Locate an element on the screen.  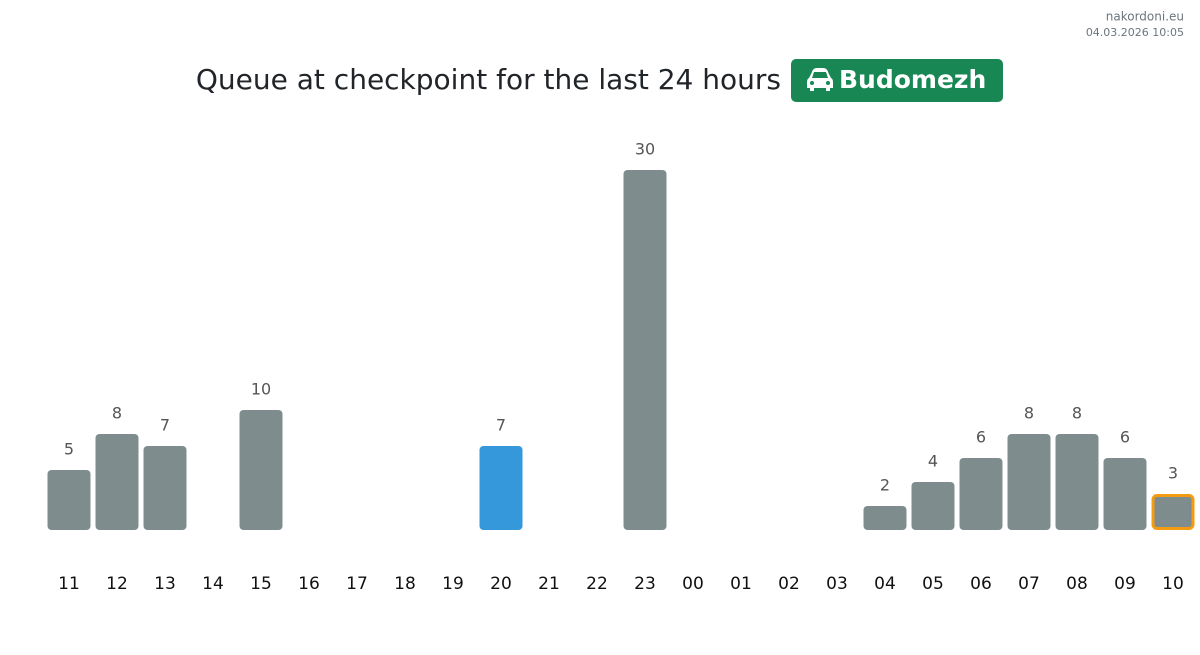
x-tick-label: 10 is located at coordinates (1173, 584).